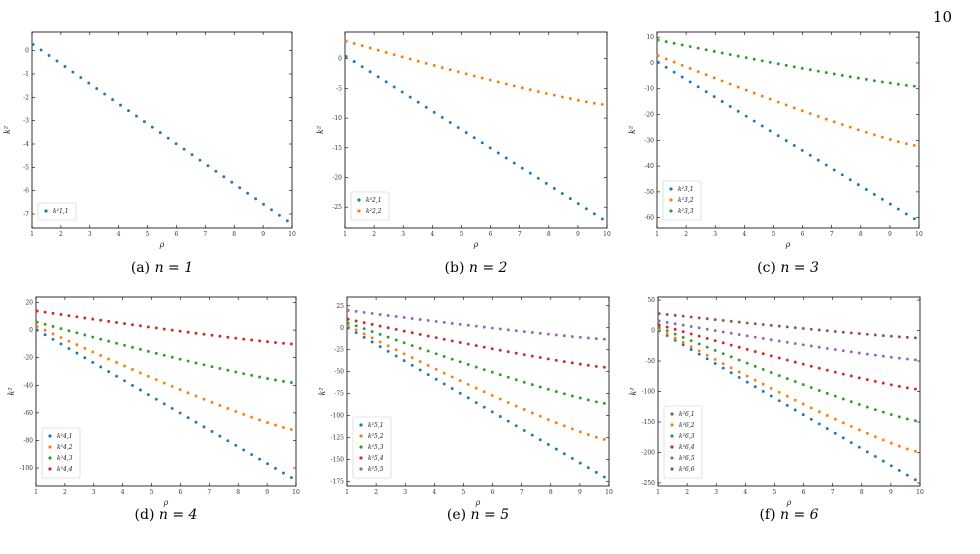 This screenshot has width=980, height=554. Describe the element at coordinates (164, 352) in the screenshot. I see `series-k²4,3` at that location.